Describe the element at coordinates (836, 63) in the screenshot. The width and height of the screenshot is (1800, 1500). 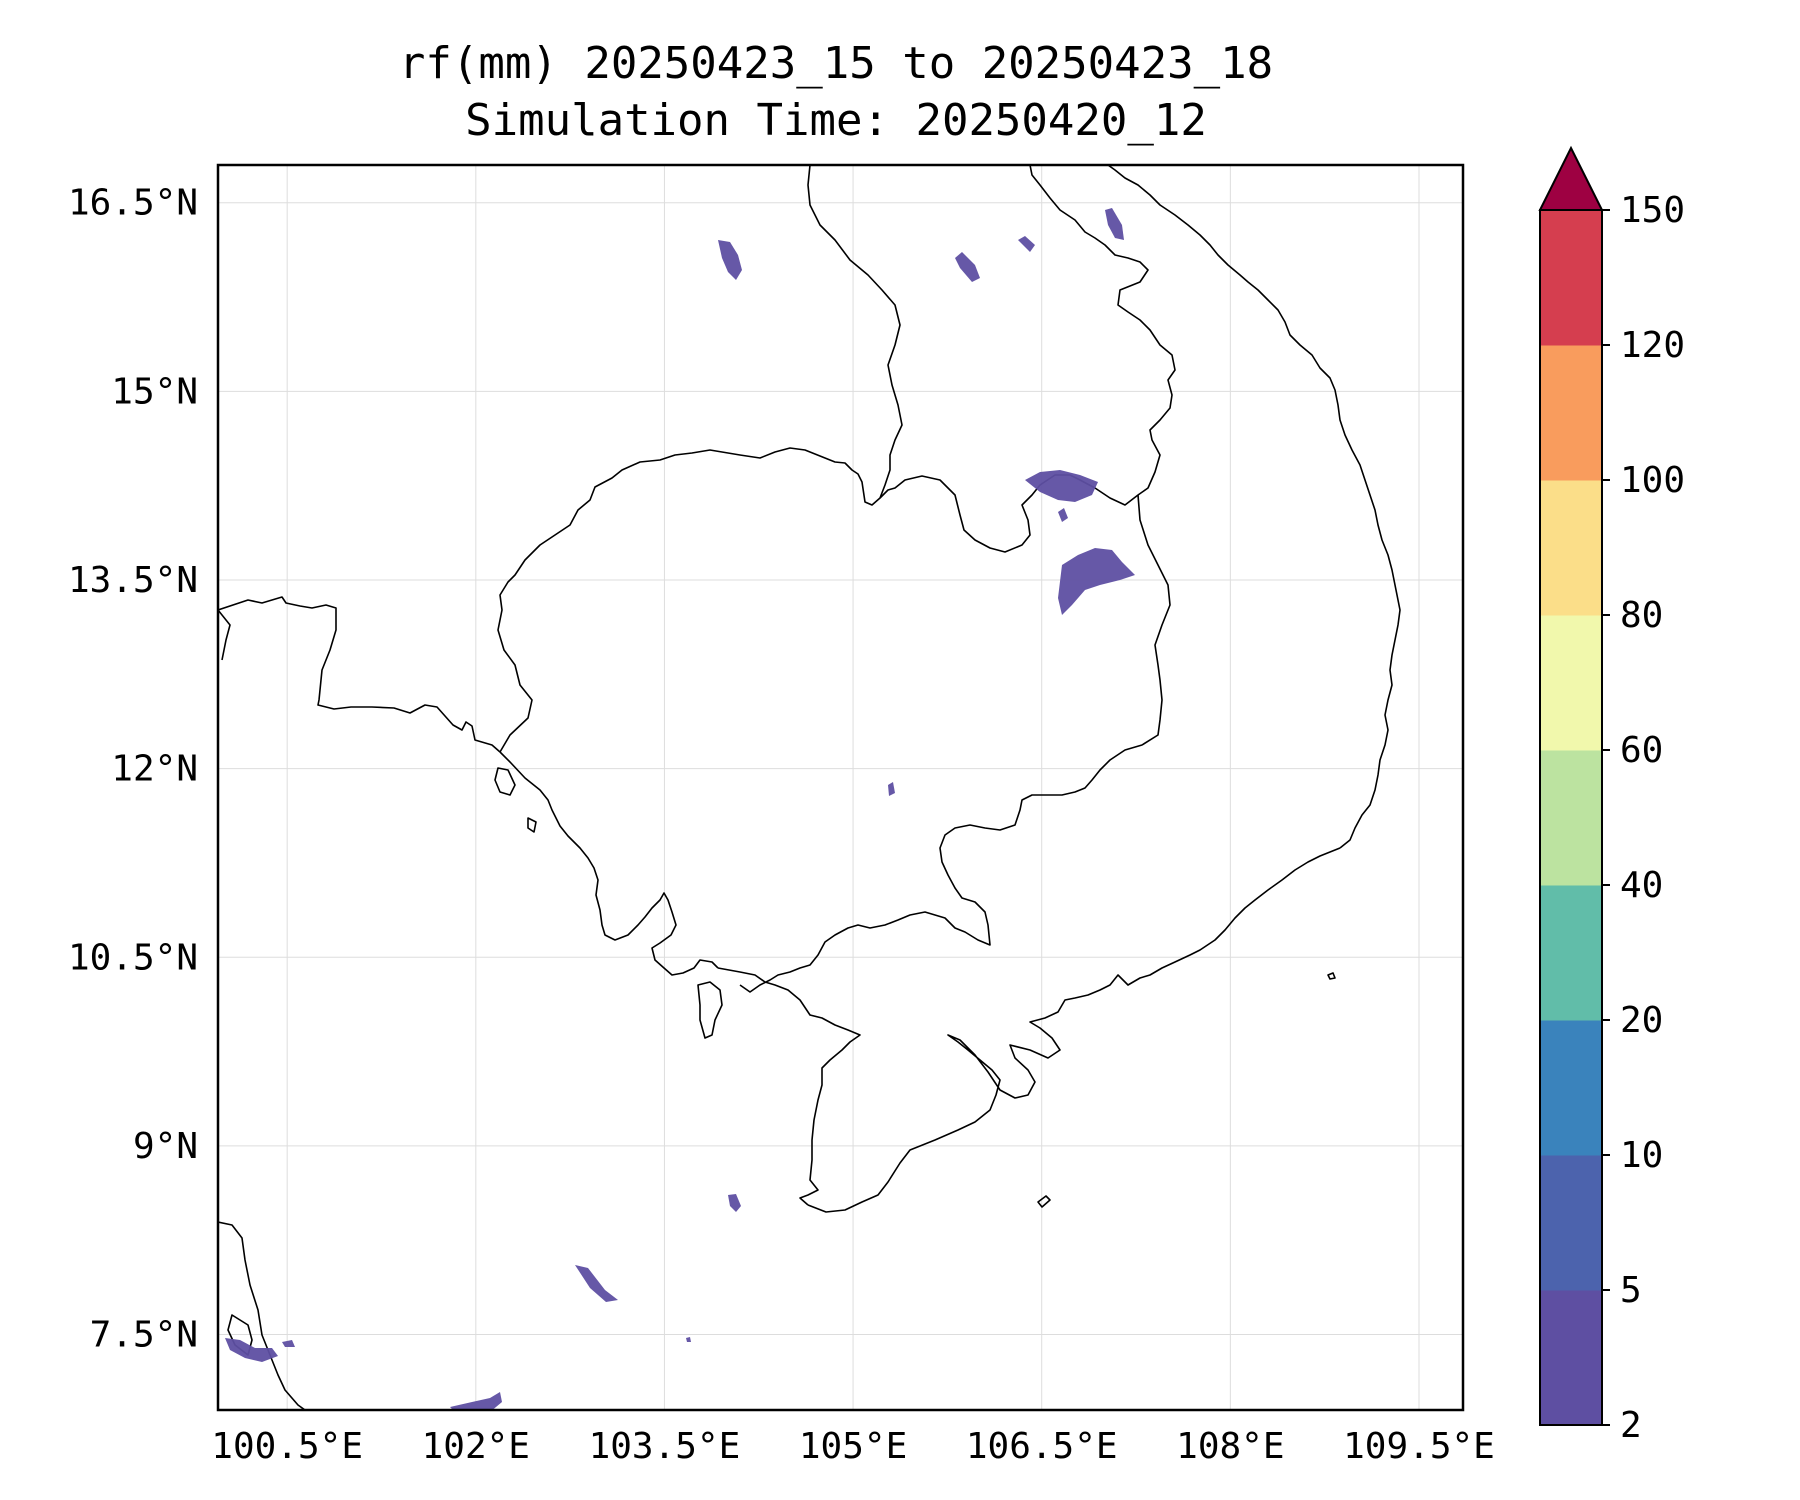
I see `title-line-1: rf(mm) 20250423_15 to 20250423_18` at that location.